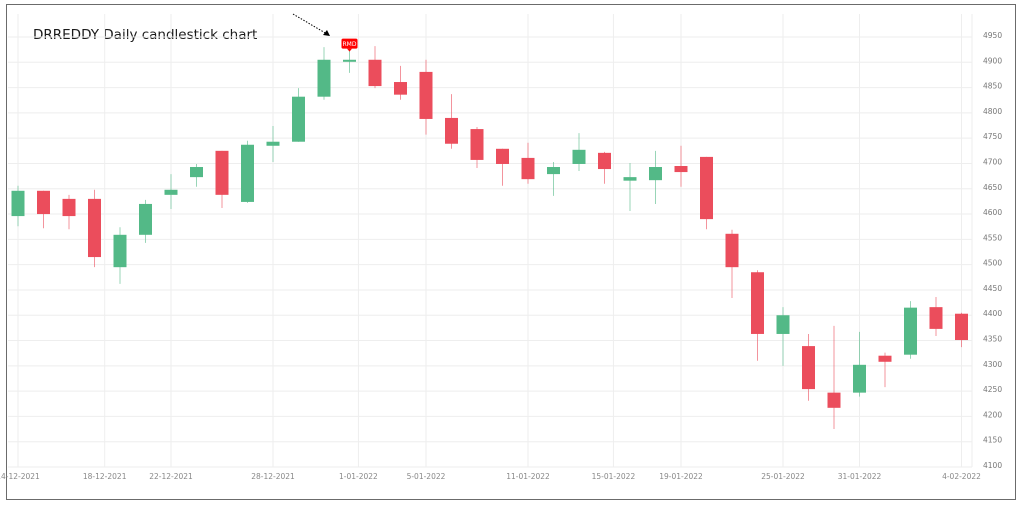 The height and width of the screenshot is (508, 1024). Describe the element at coordinates (992, 111) in the screenshot. I see `y-tick-label: 4800` at that location.